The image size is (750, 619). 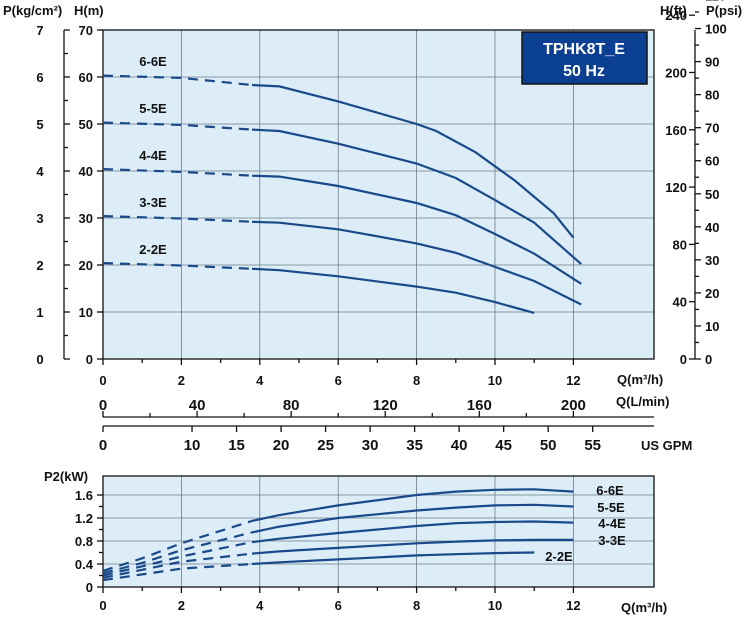 I want to click on us-gpm-tick-label: 55, so click(x=592, y=445).